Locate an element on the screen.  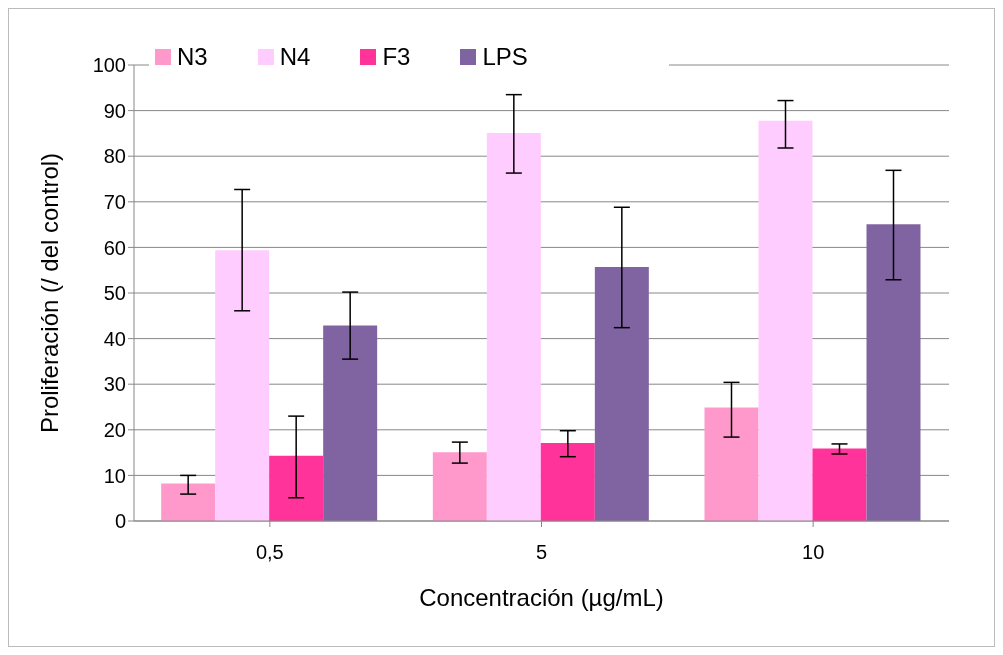
y-tick-label: 0 is located at coordinates (120, 521).